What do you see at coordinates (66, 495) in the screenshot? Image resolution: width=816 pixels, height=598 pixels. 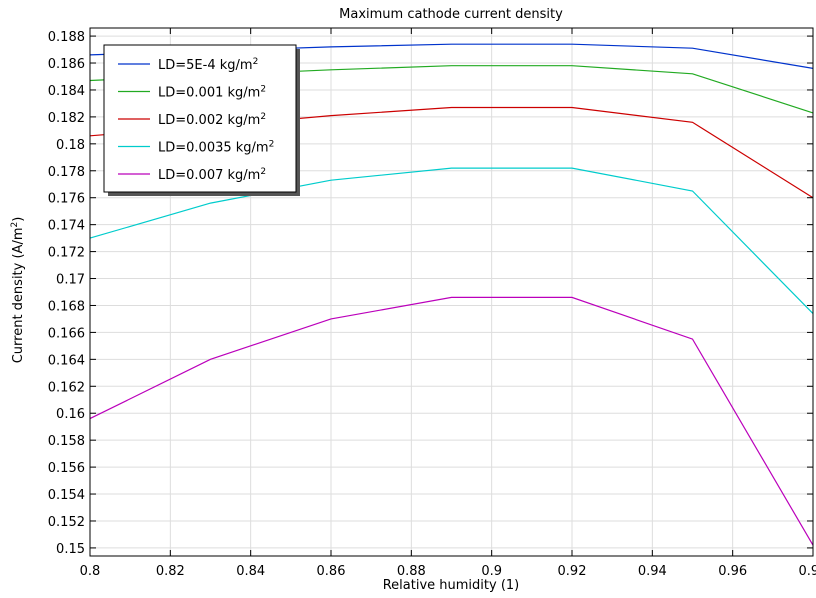 I see `y-tick-label: 0.154` at bounding box center [66, 495].